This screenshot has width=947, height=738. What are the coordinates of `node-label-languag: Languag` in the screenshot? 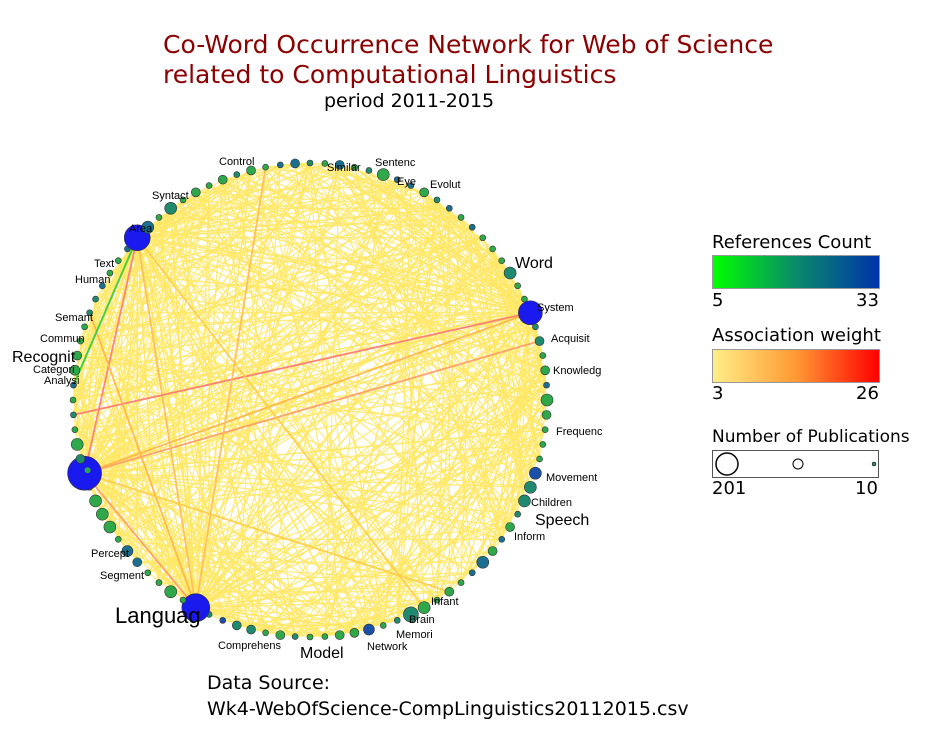 It's located at (158, 615).